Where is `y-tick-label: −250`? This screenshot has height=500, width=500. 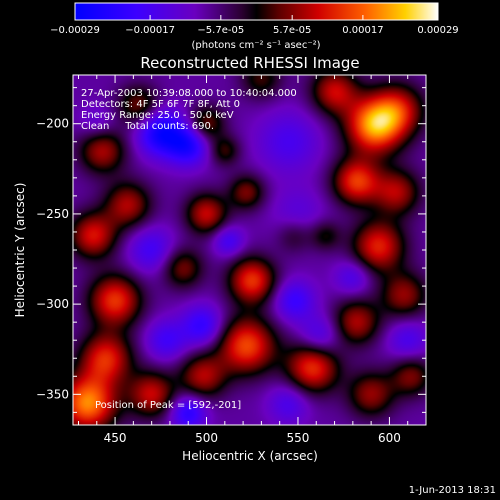 y-tick-label: −250 is located at coordinates (52, 214).